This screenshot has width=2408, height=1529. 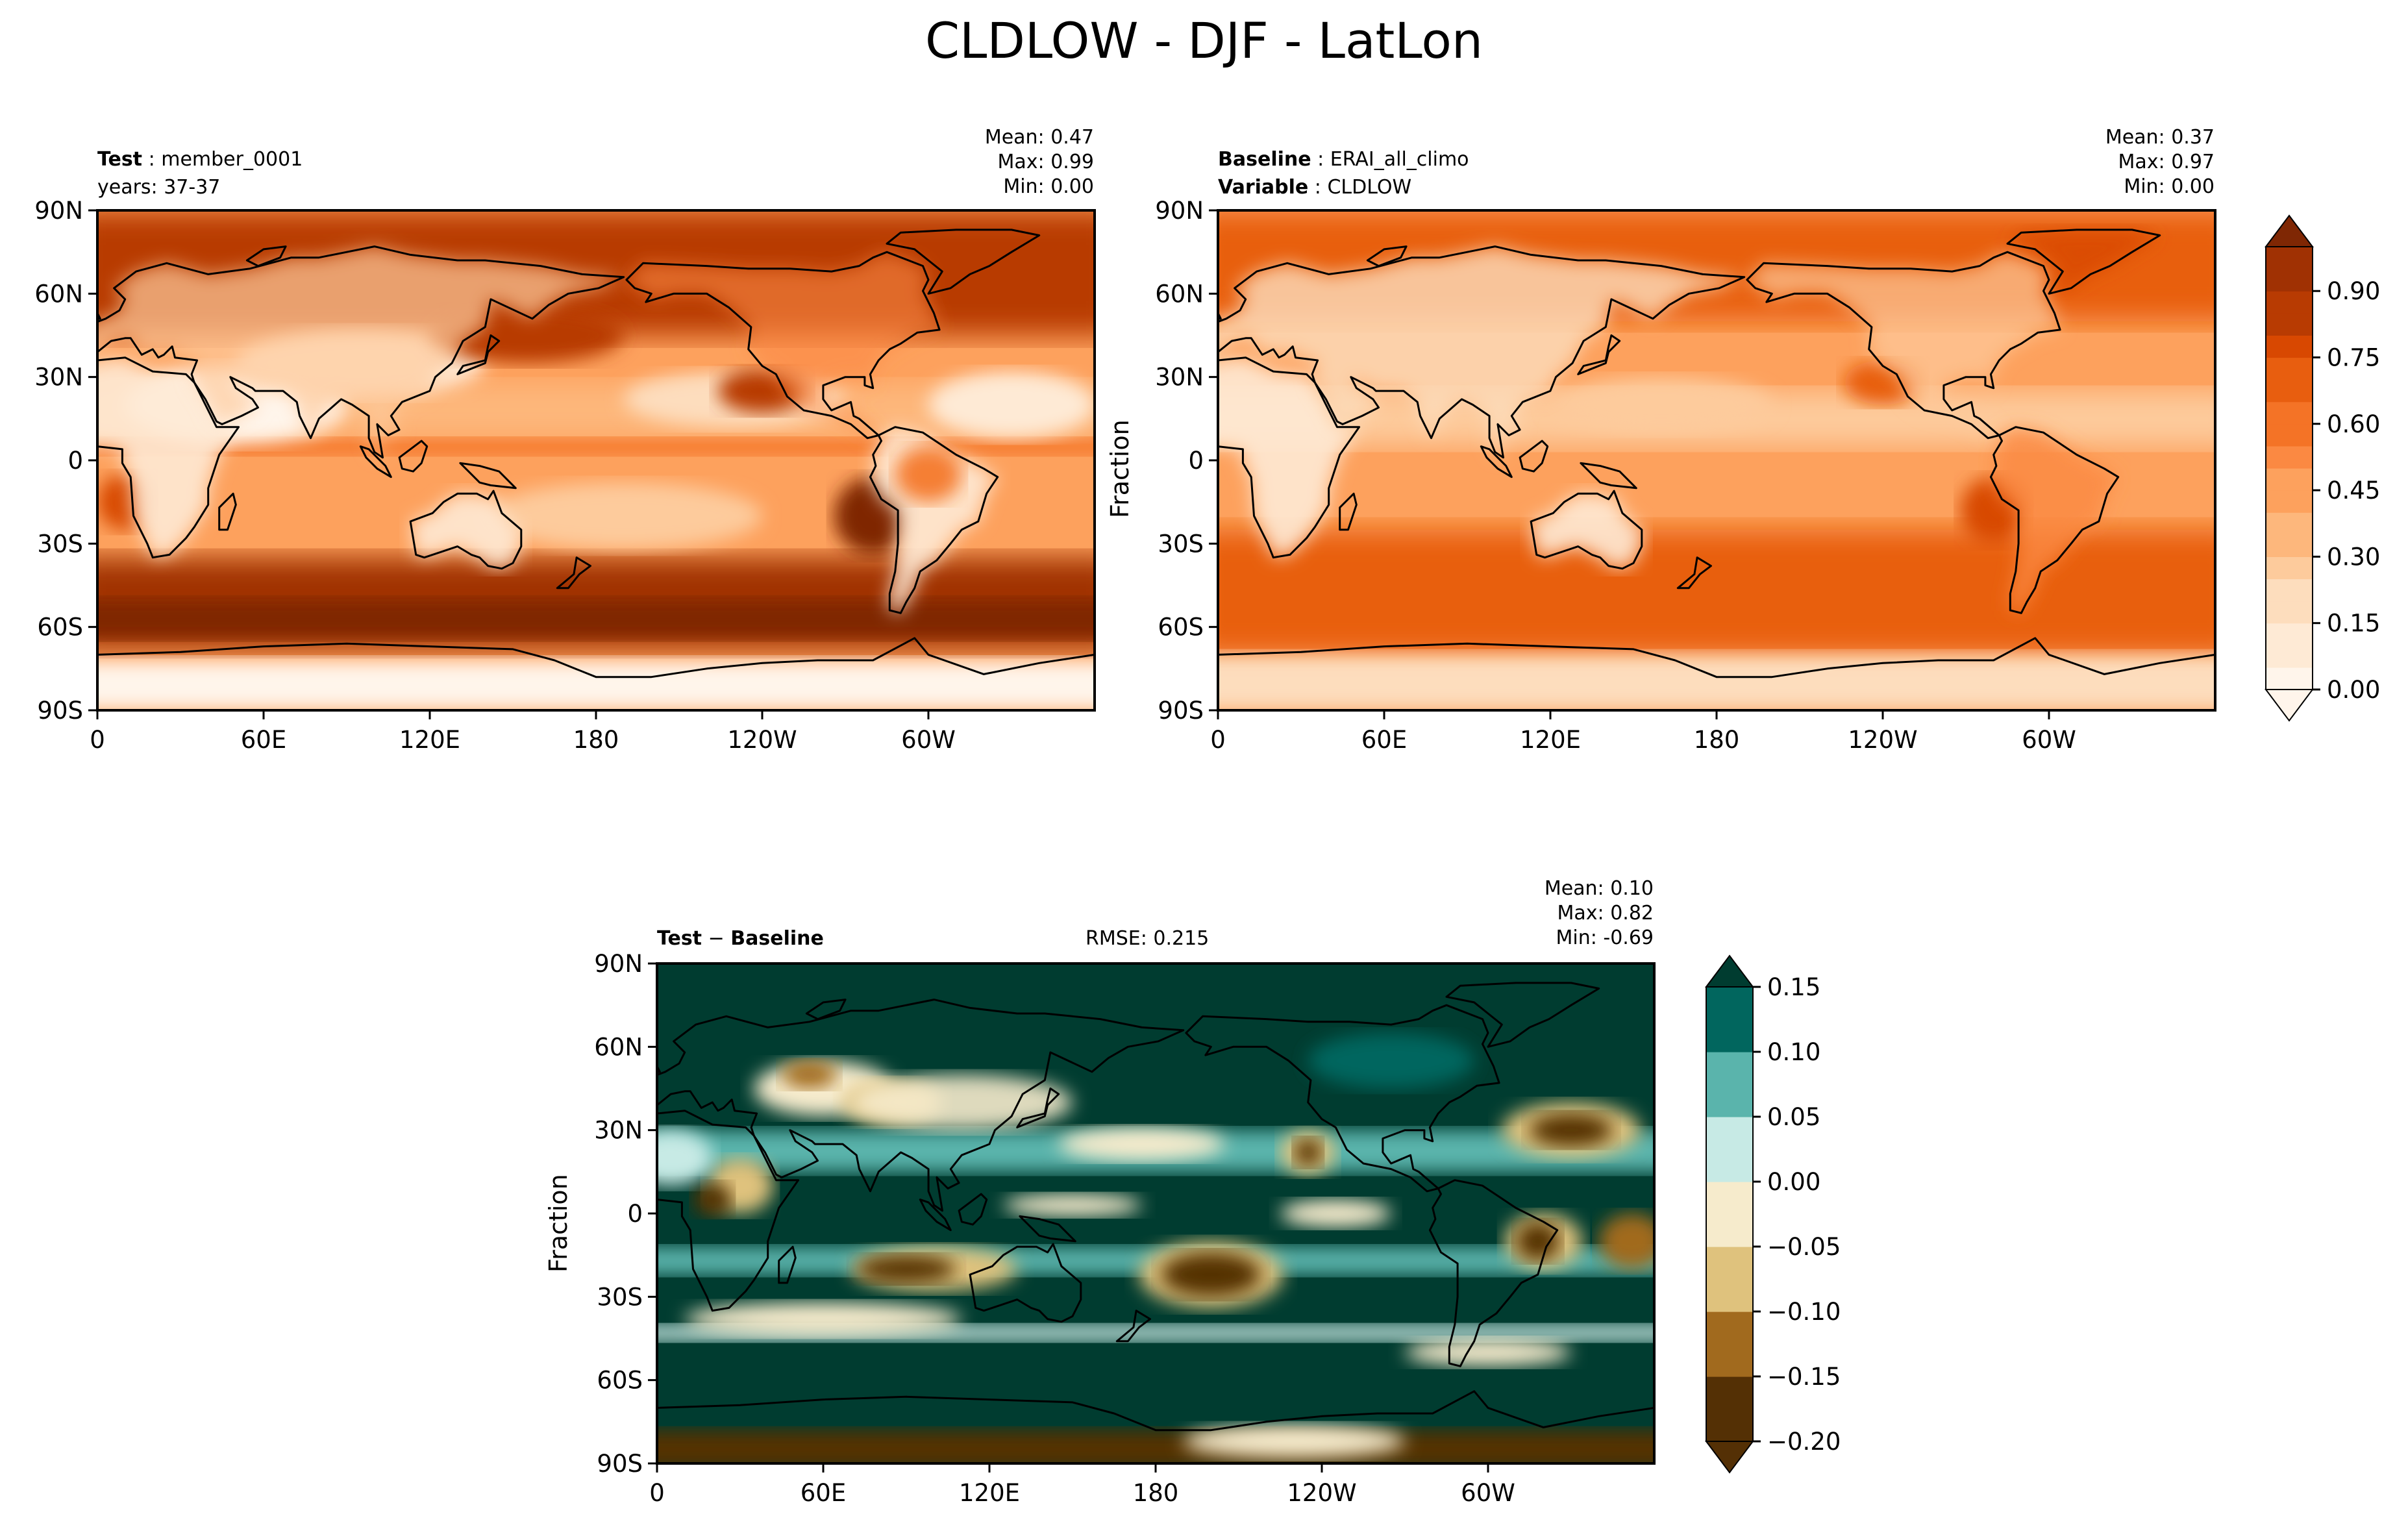 I want to click on y-tick-label-2-2: 30N, so click(x=618, y=1131).